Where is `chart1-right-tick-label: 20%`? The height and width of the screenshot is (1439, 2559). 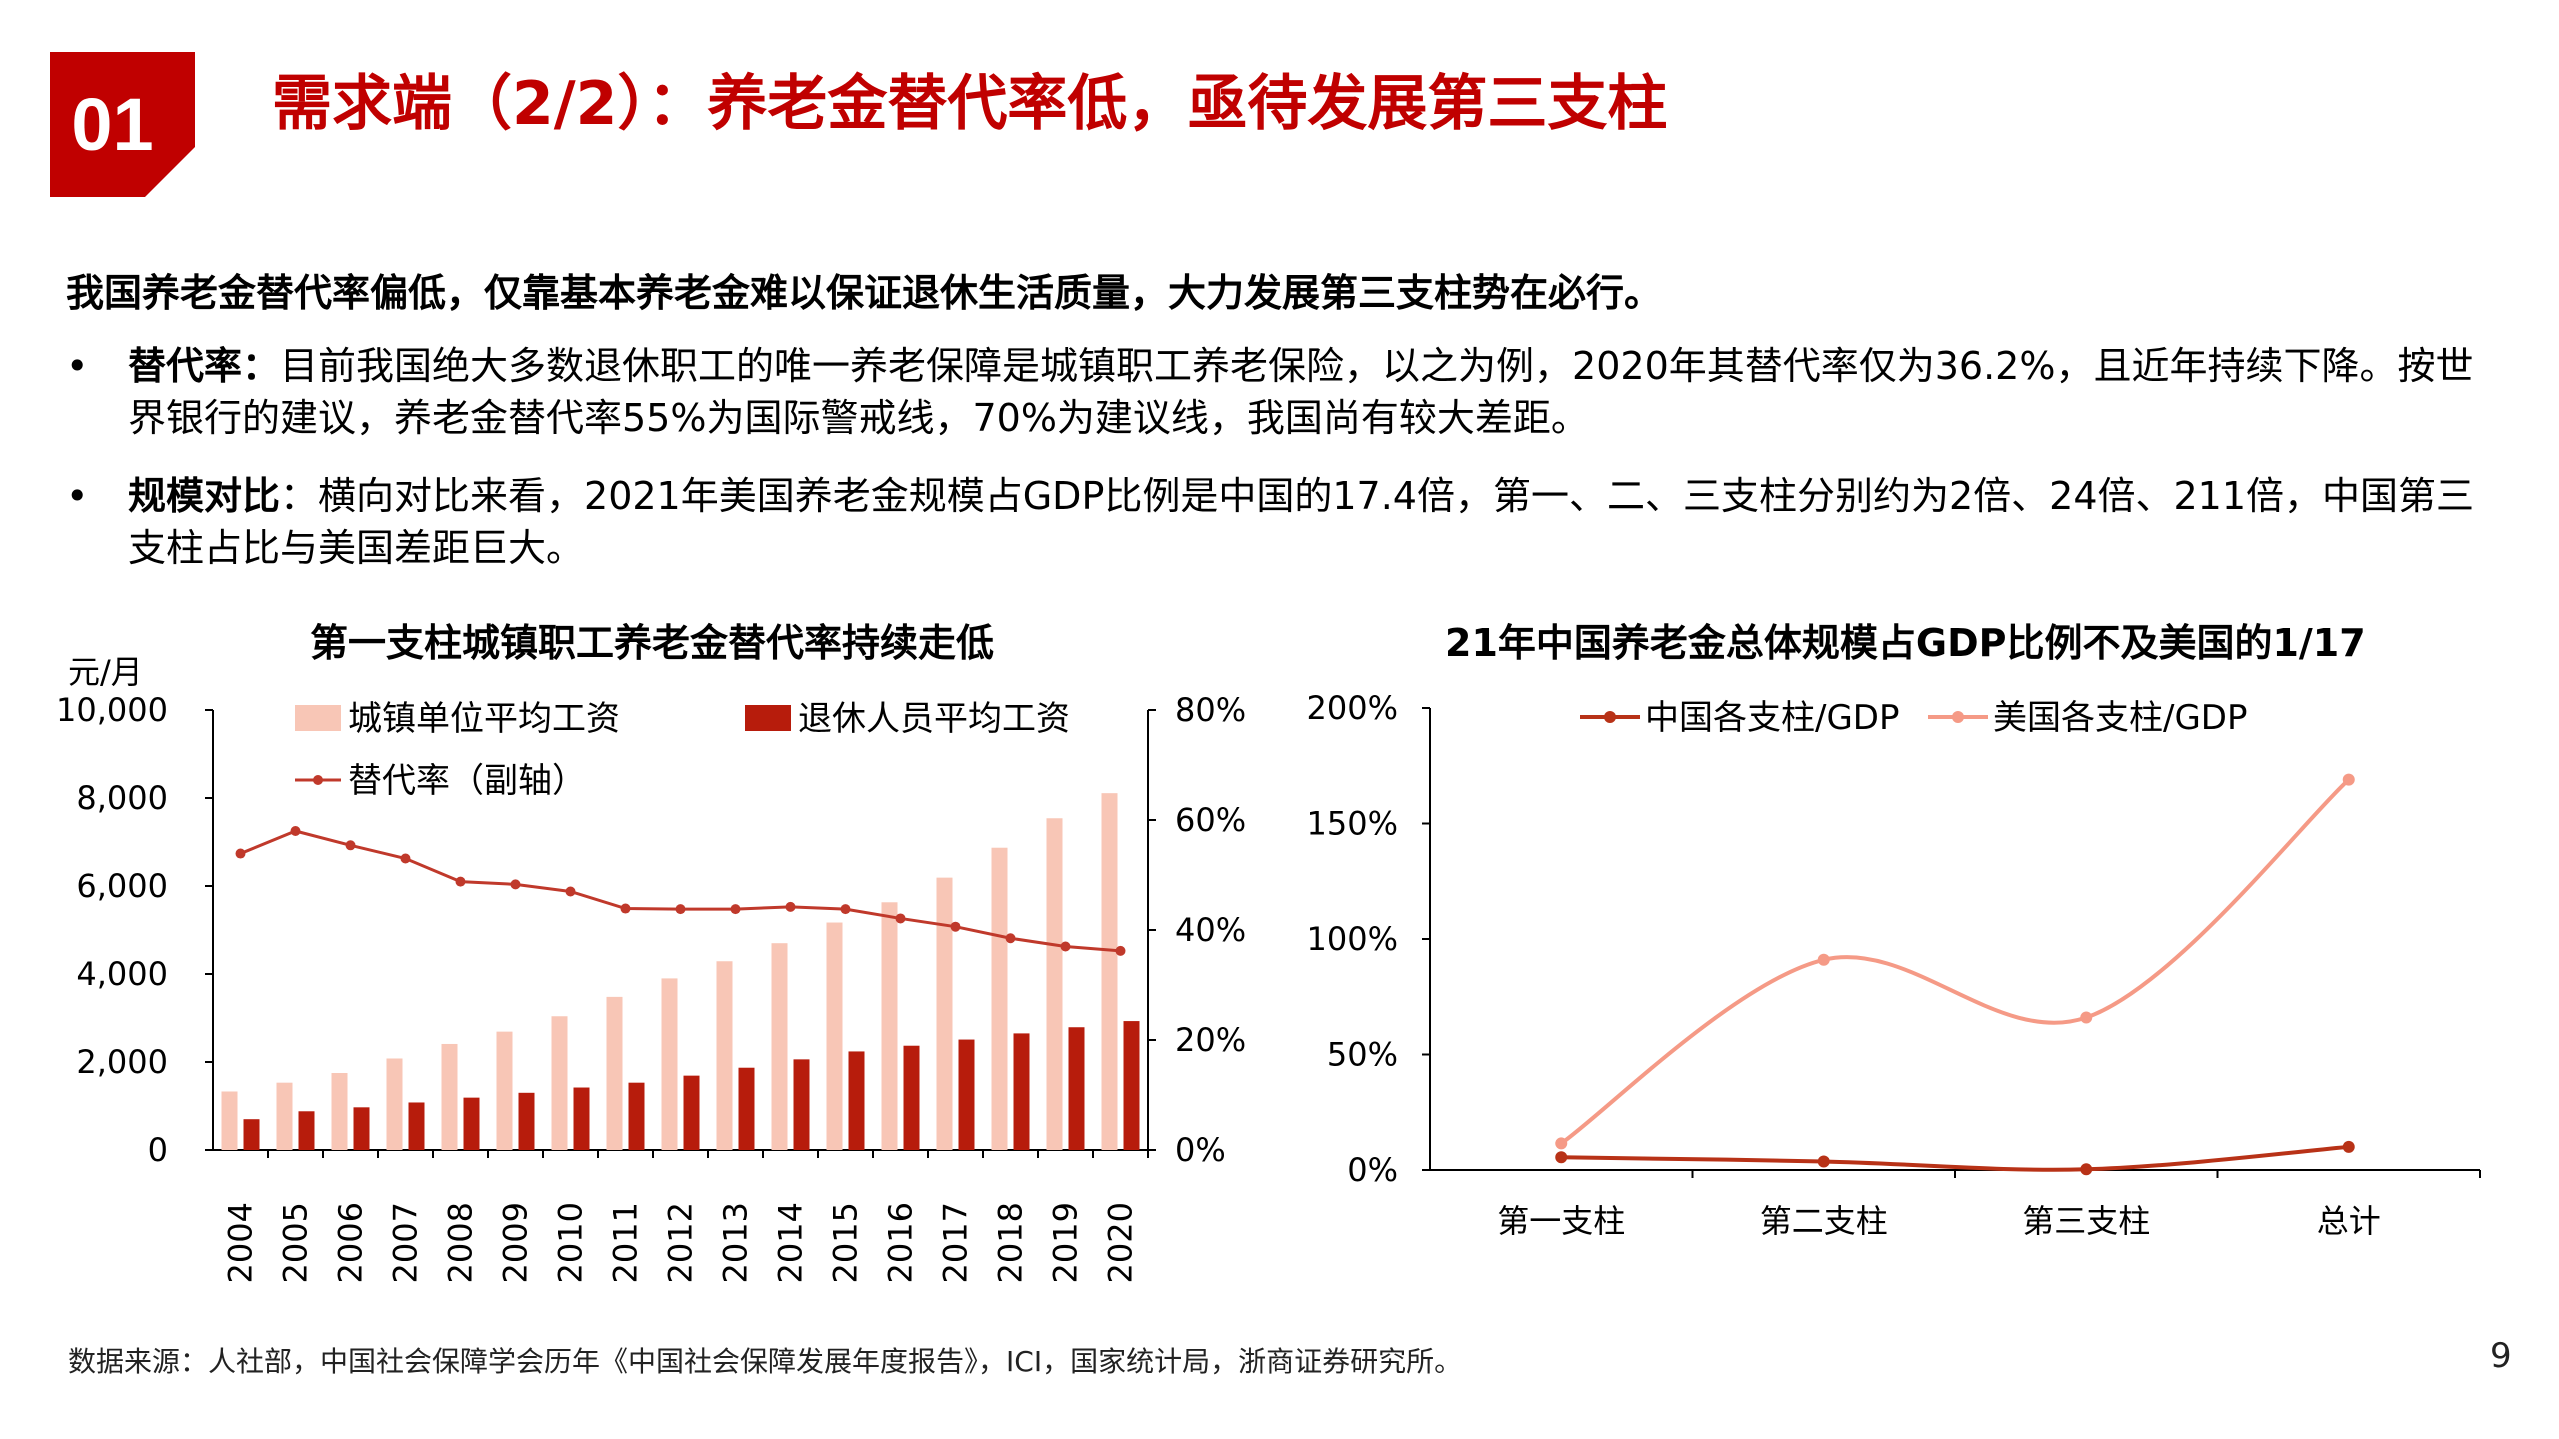 chart1-right-tick-label: 20% is located at coordinates (1210, 1040).